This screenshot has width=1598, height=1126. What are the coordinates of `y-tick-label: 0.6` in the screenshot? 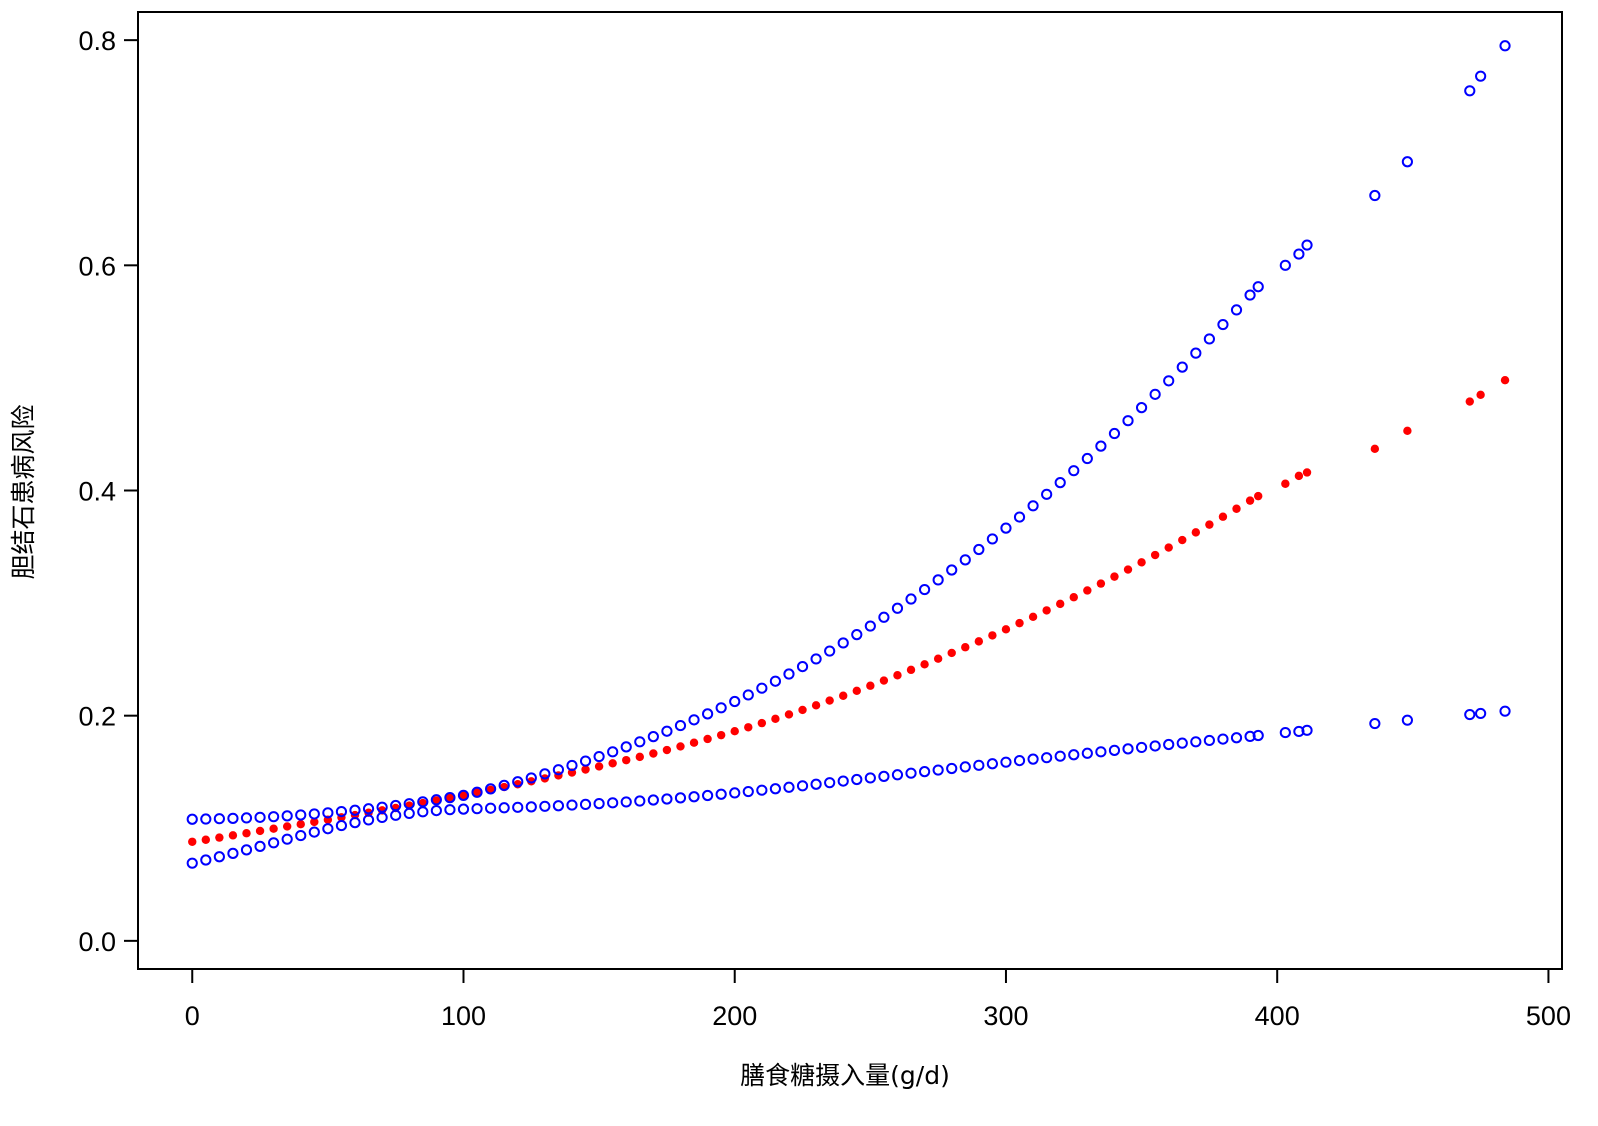 It's located at (97, 266).